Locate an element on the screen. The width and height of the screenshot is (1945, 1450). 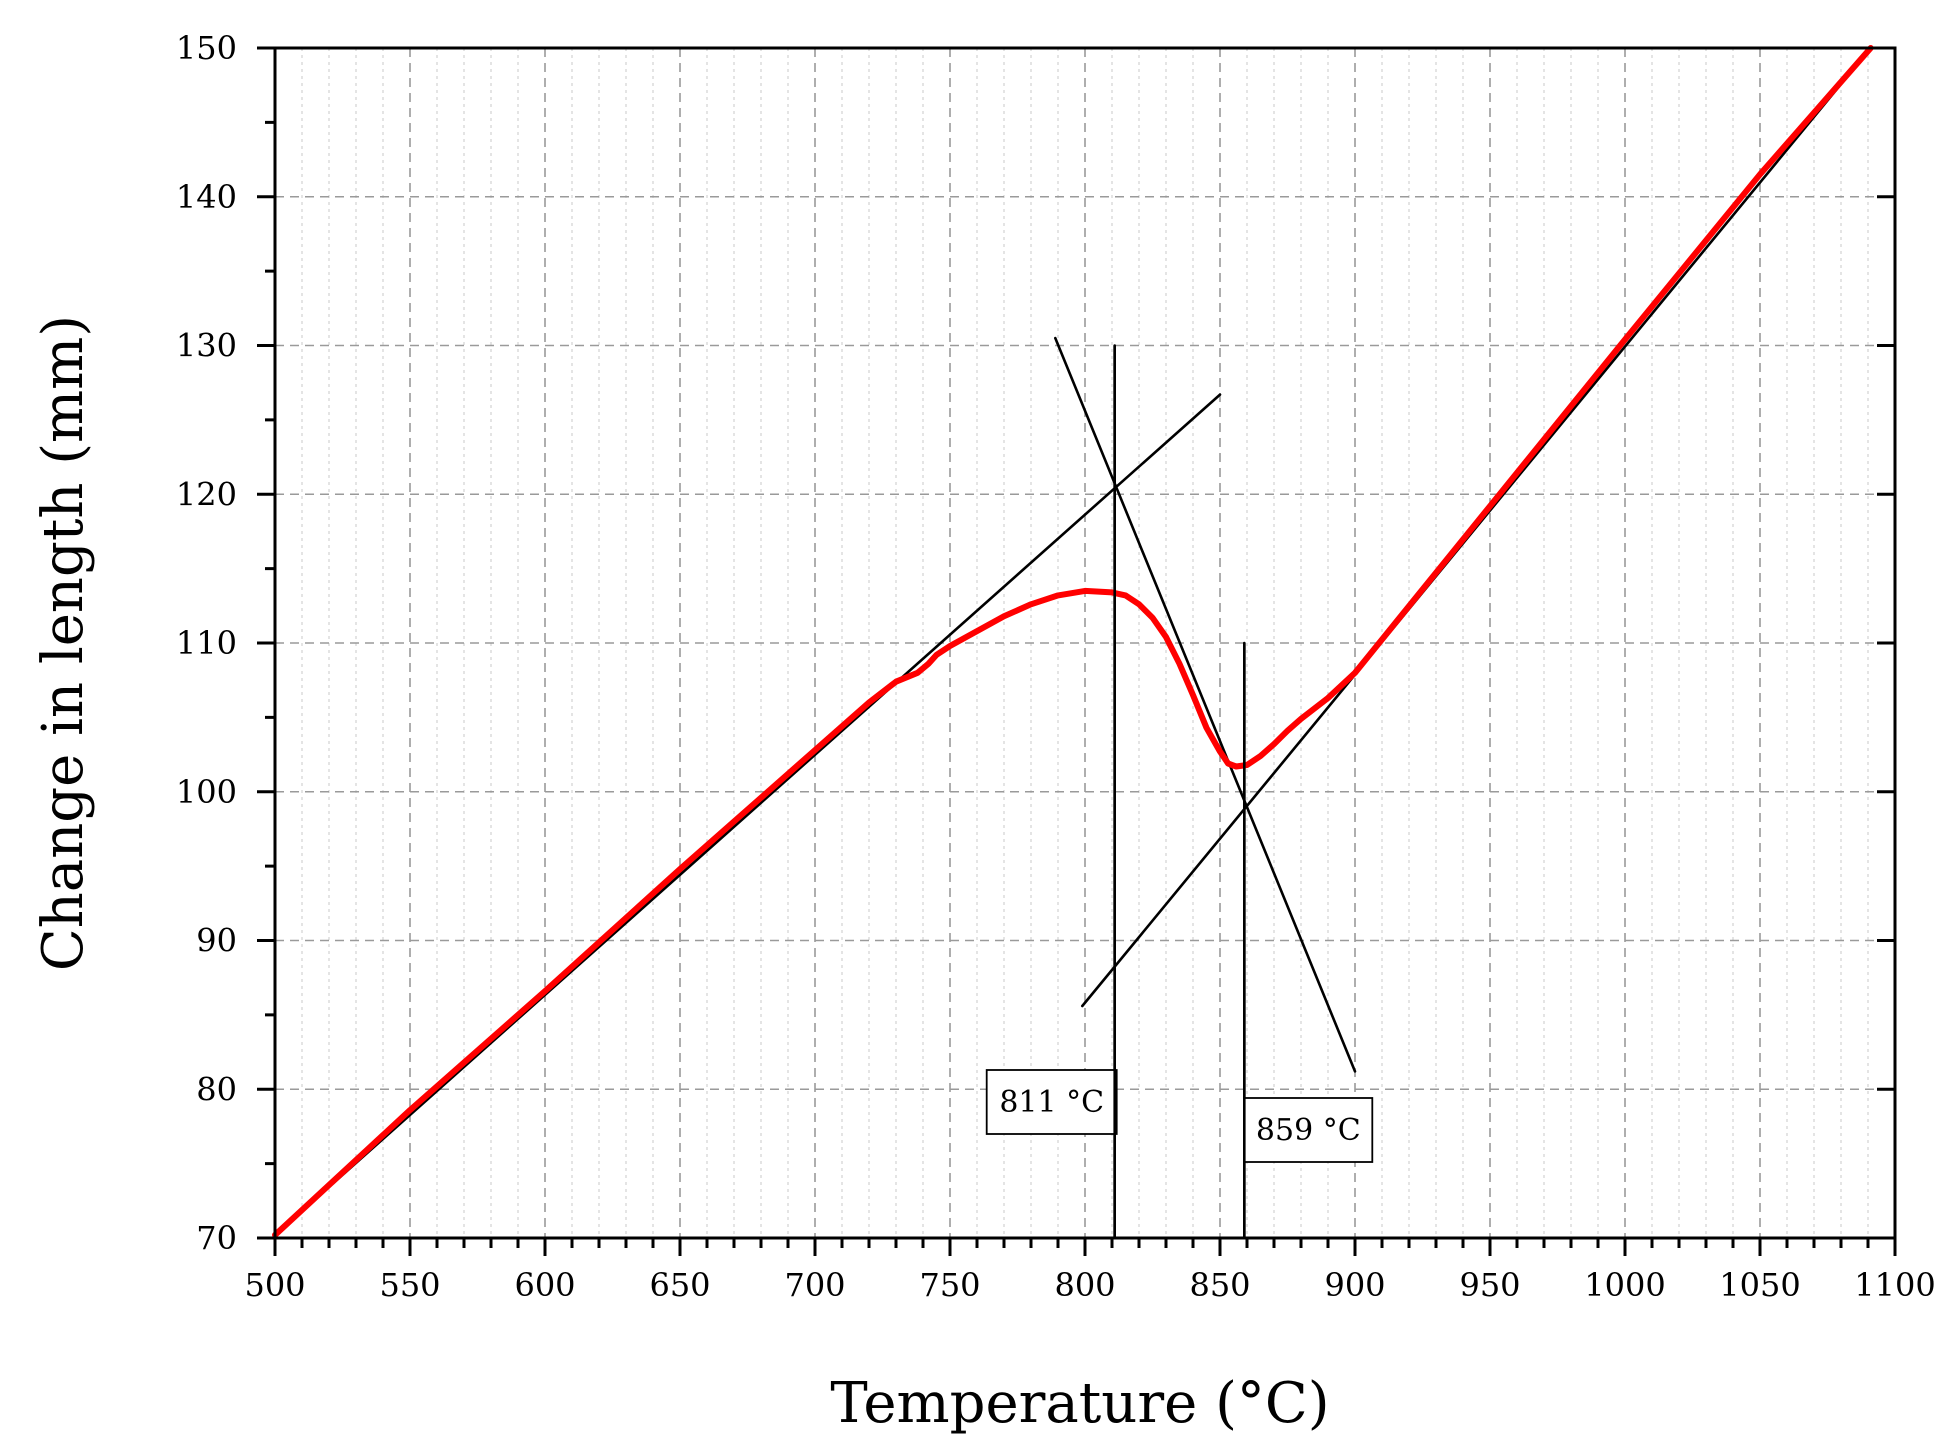
y-tick-label: 120 is located at coordinates (206, 494).